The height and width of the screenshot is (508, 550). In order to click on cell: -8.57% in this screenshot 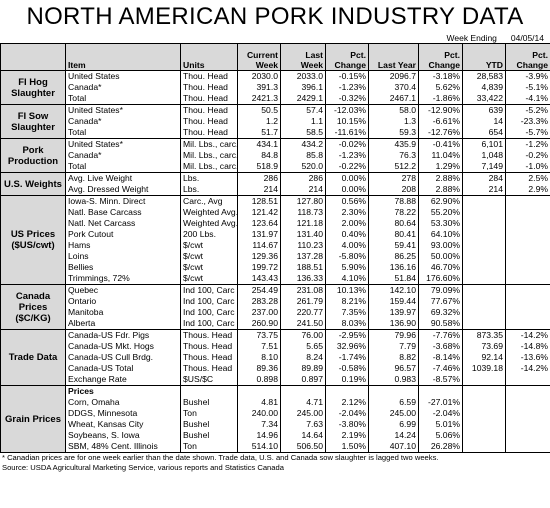, I will do `click(440, 380)`.